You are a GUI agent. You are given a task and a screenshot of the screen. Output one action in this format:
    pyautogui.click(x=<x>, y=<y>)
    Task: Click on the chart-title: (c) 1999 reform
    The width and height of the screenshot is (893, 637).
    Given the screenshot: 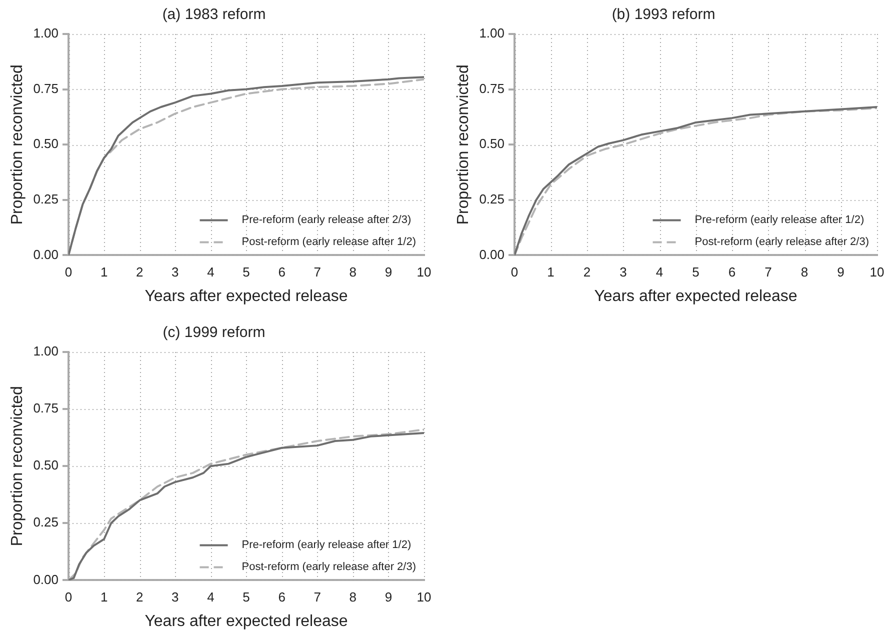 What is the action you would take?
    pyautogui.click(x=214, y=333)
    